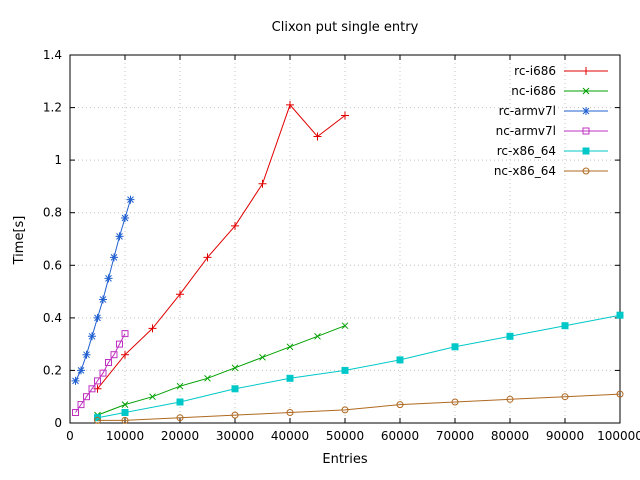 Image resolution: width=640 pixels, height=480 pixels. Describe the element at coordinates (52, 55) in the screenshot. I see `y-tick-label: 1.4` at that location.